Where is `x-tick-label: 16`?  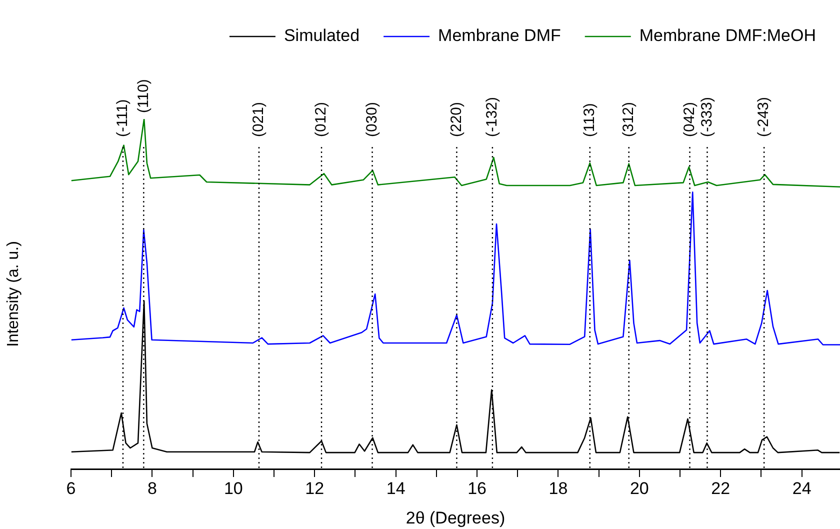
x-tick-label: 16 is located at coordinates (477, 488).